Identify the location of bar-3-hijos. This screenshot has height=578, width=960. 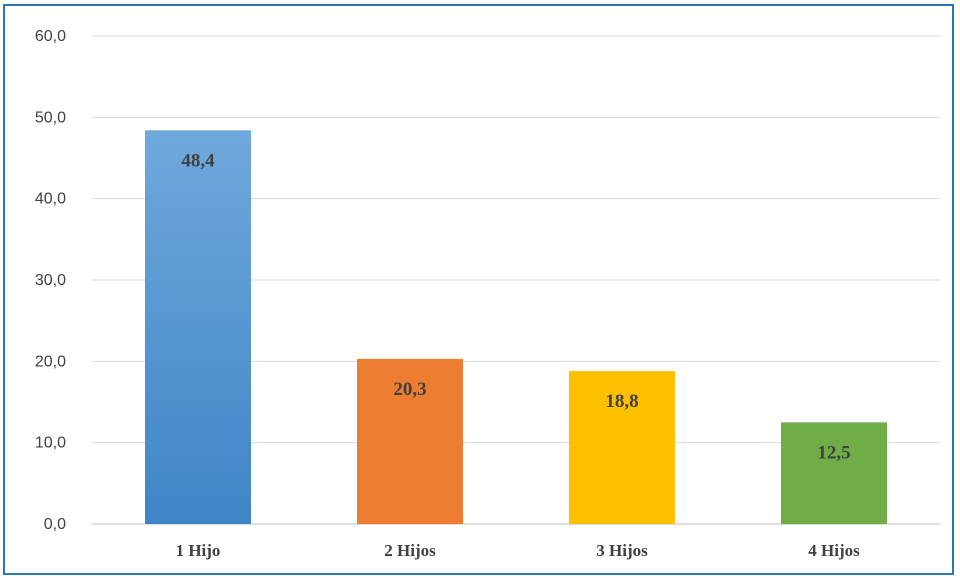
(622, 447).